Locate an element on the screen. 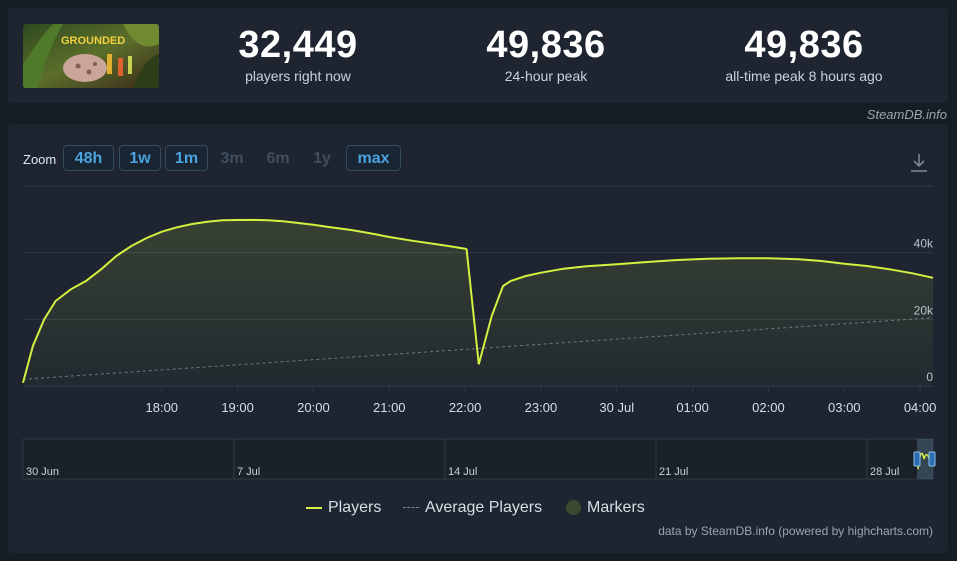 Image resolution: width=957 pixels, height=561 pixels. zoom-1y-button: 1y is located at coordinates (322, 158).